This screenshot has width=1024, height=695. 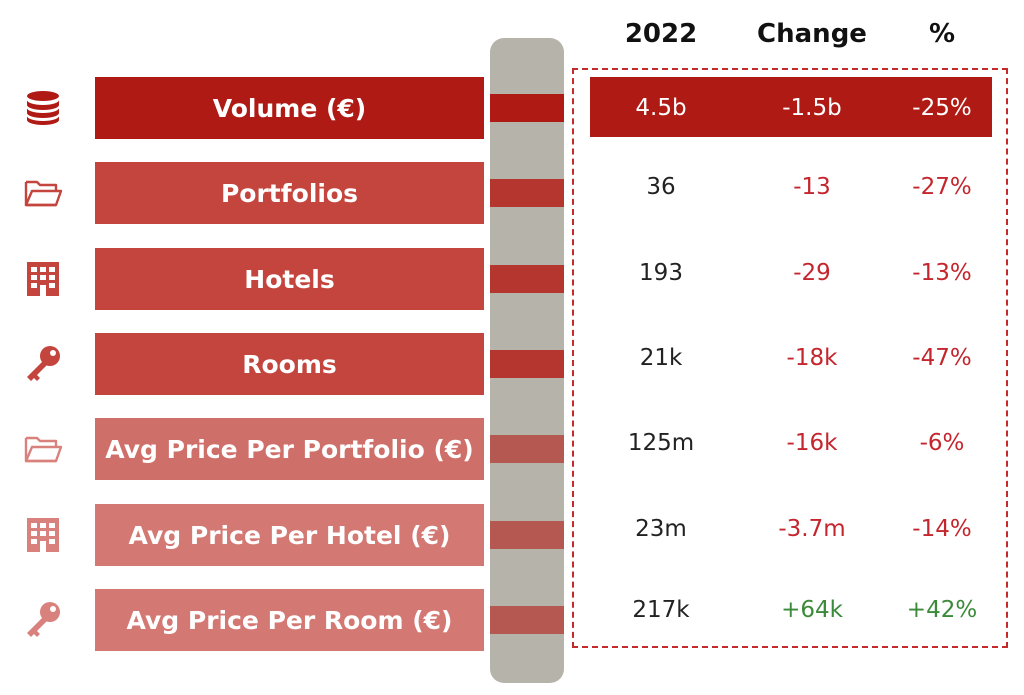 What do you see at coordinates (289, 108) in the screenshot?
I see `row-label: Volume (€)` at bounding box center [289, 108].